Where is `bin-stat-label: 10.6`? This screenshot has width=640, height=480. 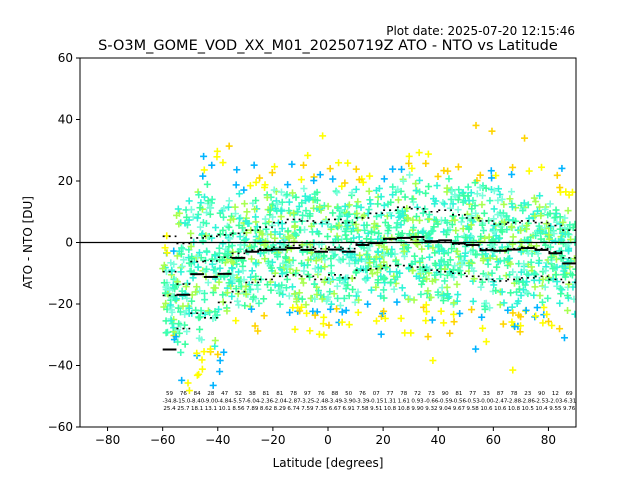
bin-stat-label: 10.6 is located at coordinates (500, 409).